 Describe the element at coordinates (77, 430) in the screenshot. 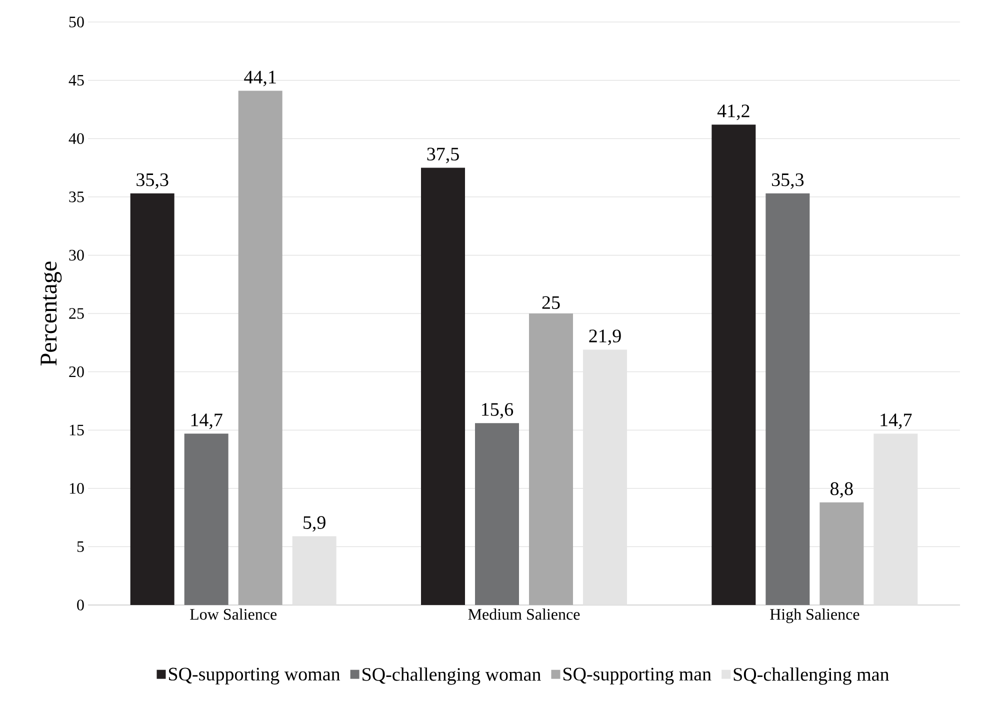

I see `y-tick-label: 15` at that location.